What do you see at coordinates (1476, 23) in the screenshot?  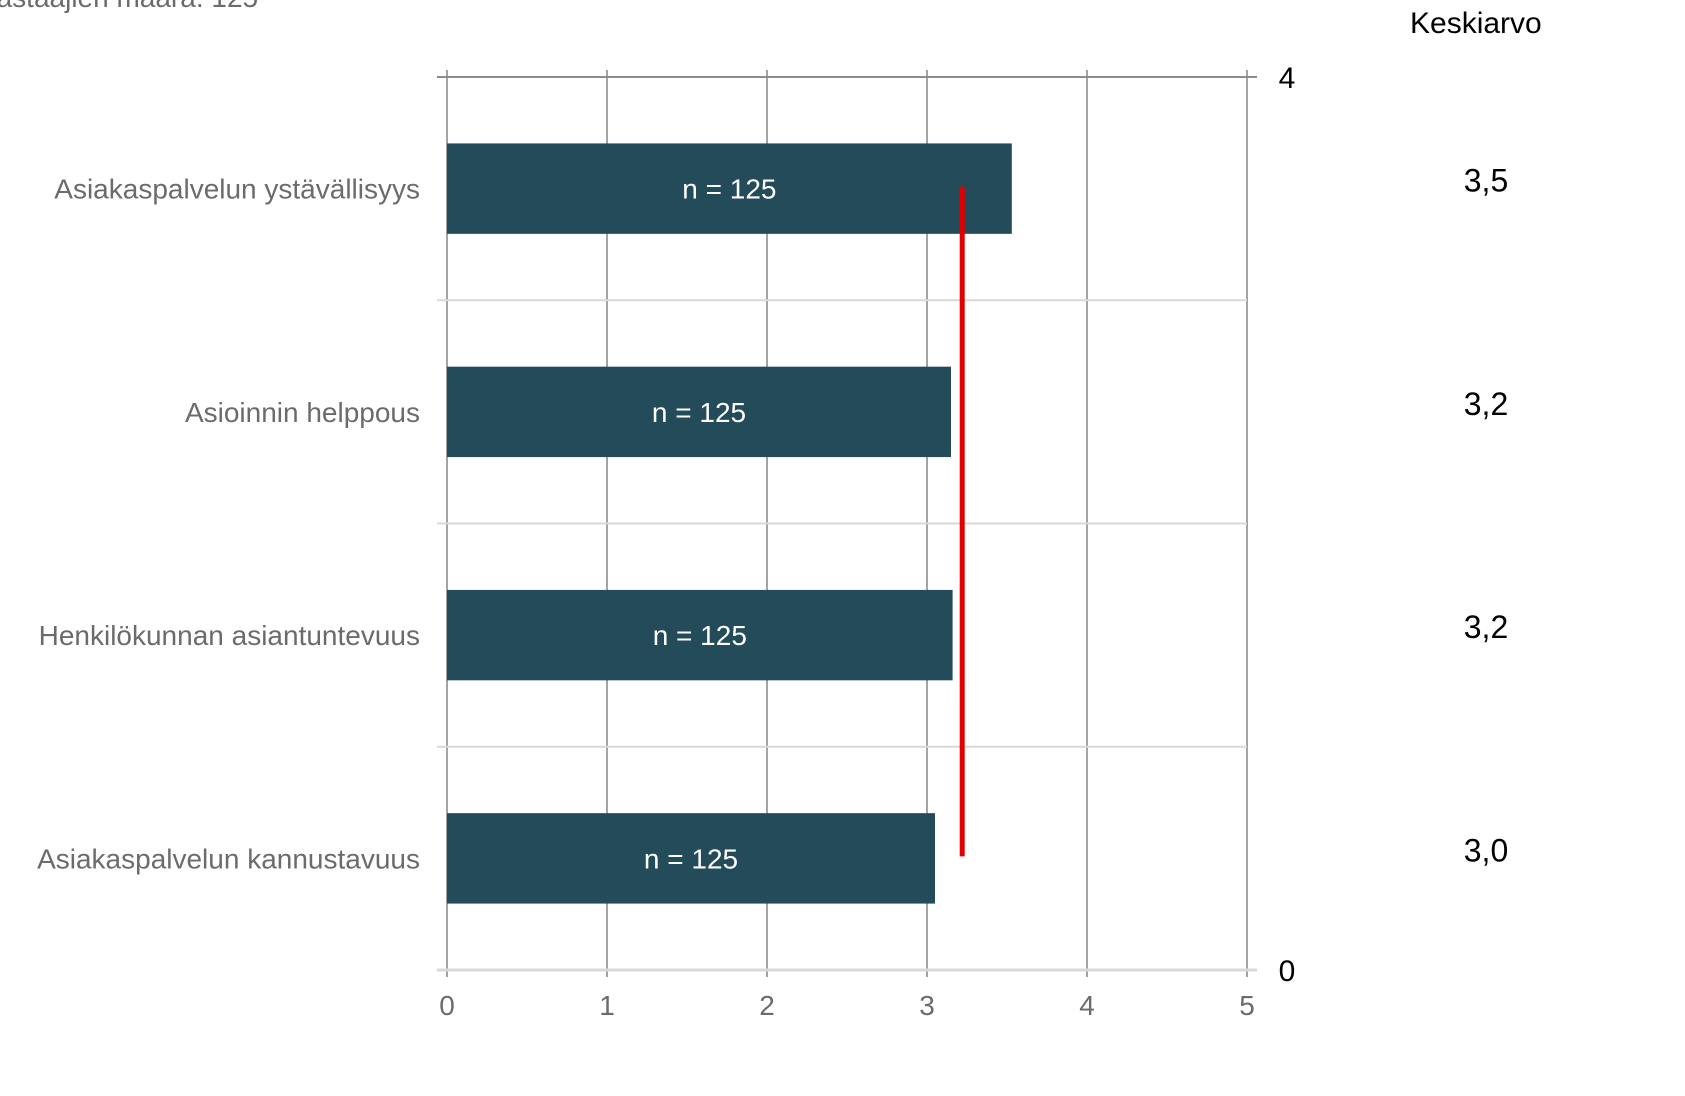 I see `mean-column-title: Keskiarvo` at bounding box center [1476, 23].